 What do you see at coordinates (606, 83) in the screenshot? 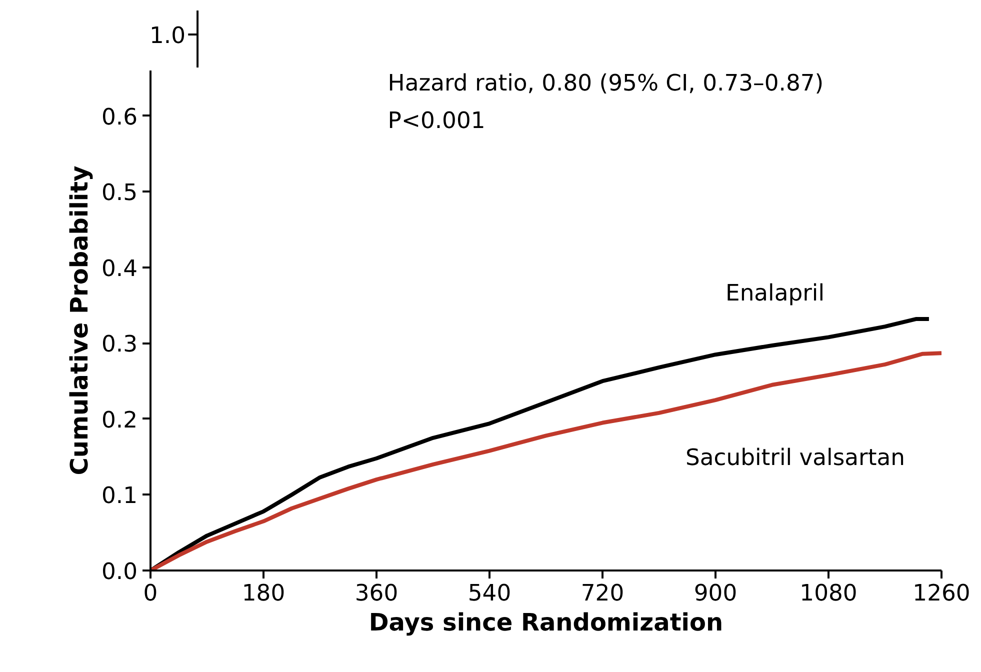
I see `annotation: Hazard ratio, 0.80 (95% CI, 0.73–0.87)` at bounding box center [606, 83].